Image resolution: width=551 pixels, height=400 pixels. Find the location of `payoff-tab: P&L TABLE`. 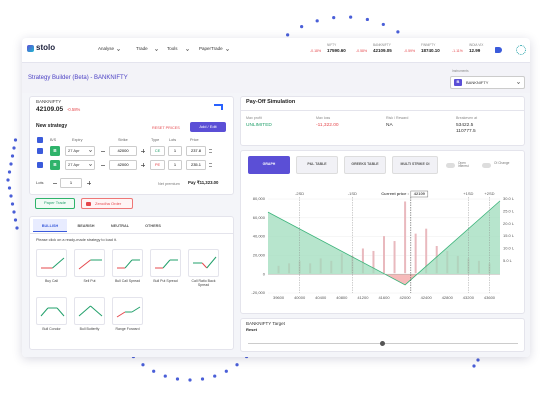

payoff-tab: P&L TABLE is located at coordinates (317, 165).